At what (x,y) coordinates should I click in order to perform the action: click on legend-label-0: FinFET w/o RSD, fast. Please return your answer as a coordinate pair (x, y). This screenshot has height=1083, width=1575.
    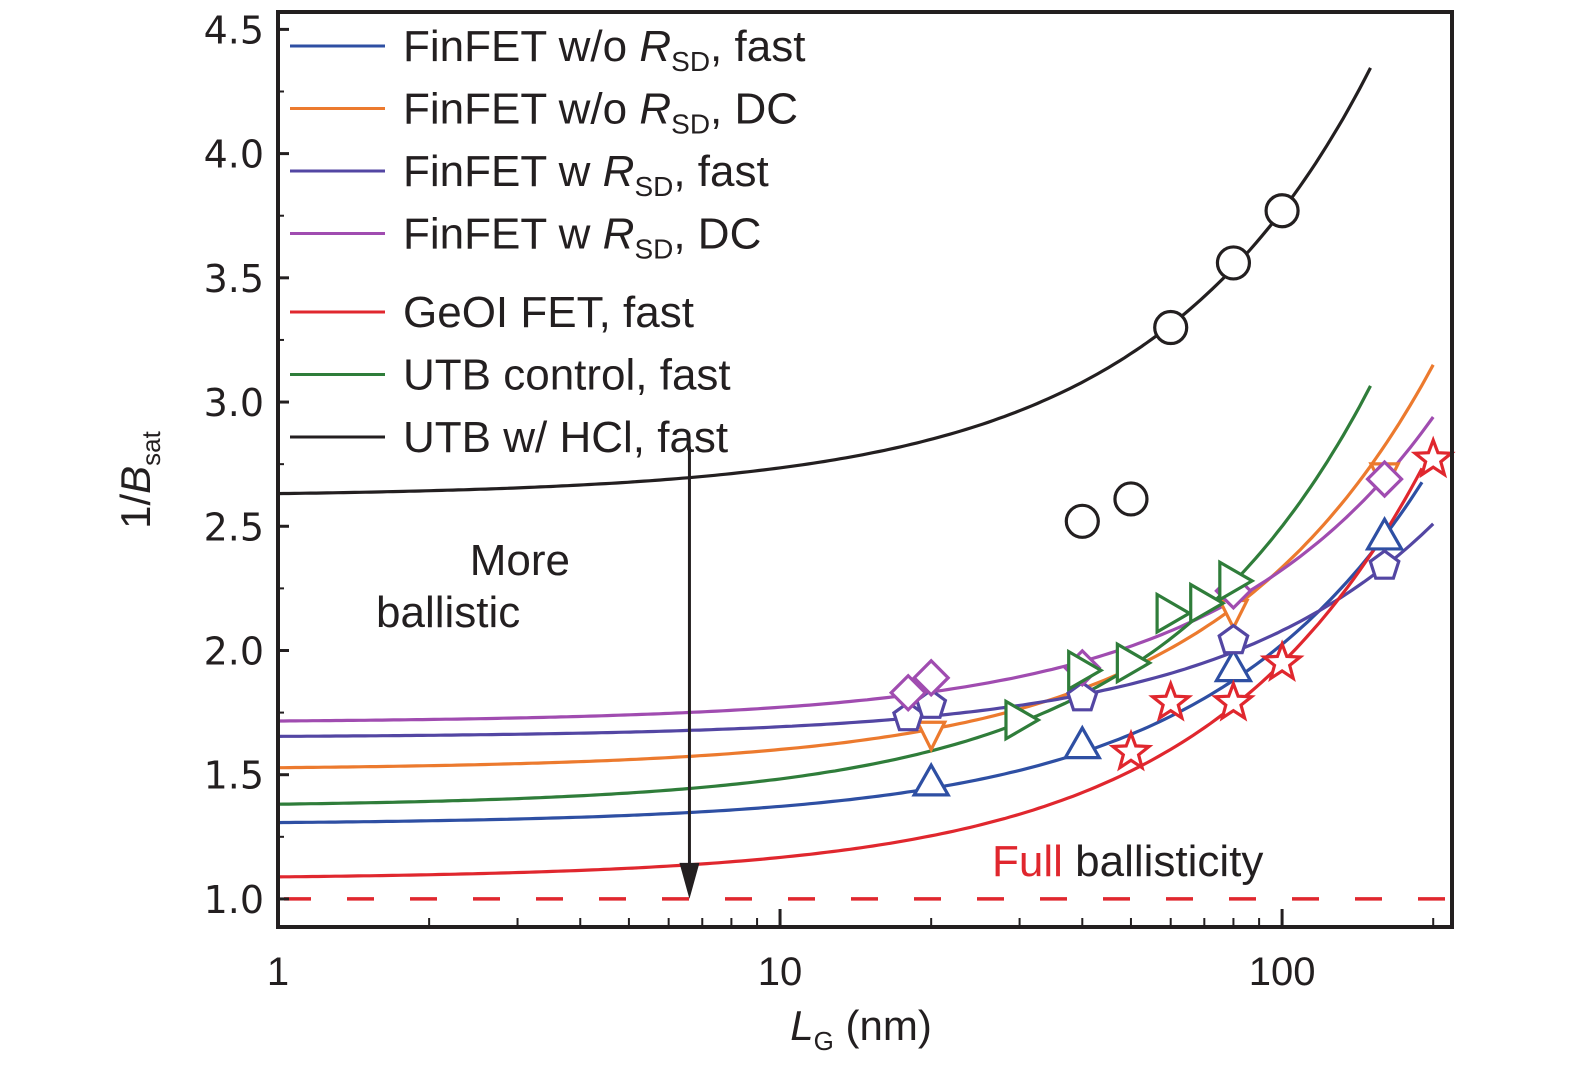
    Looking at the image, I should click on (604, 49).